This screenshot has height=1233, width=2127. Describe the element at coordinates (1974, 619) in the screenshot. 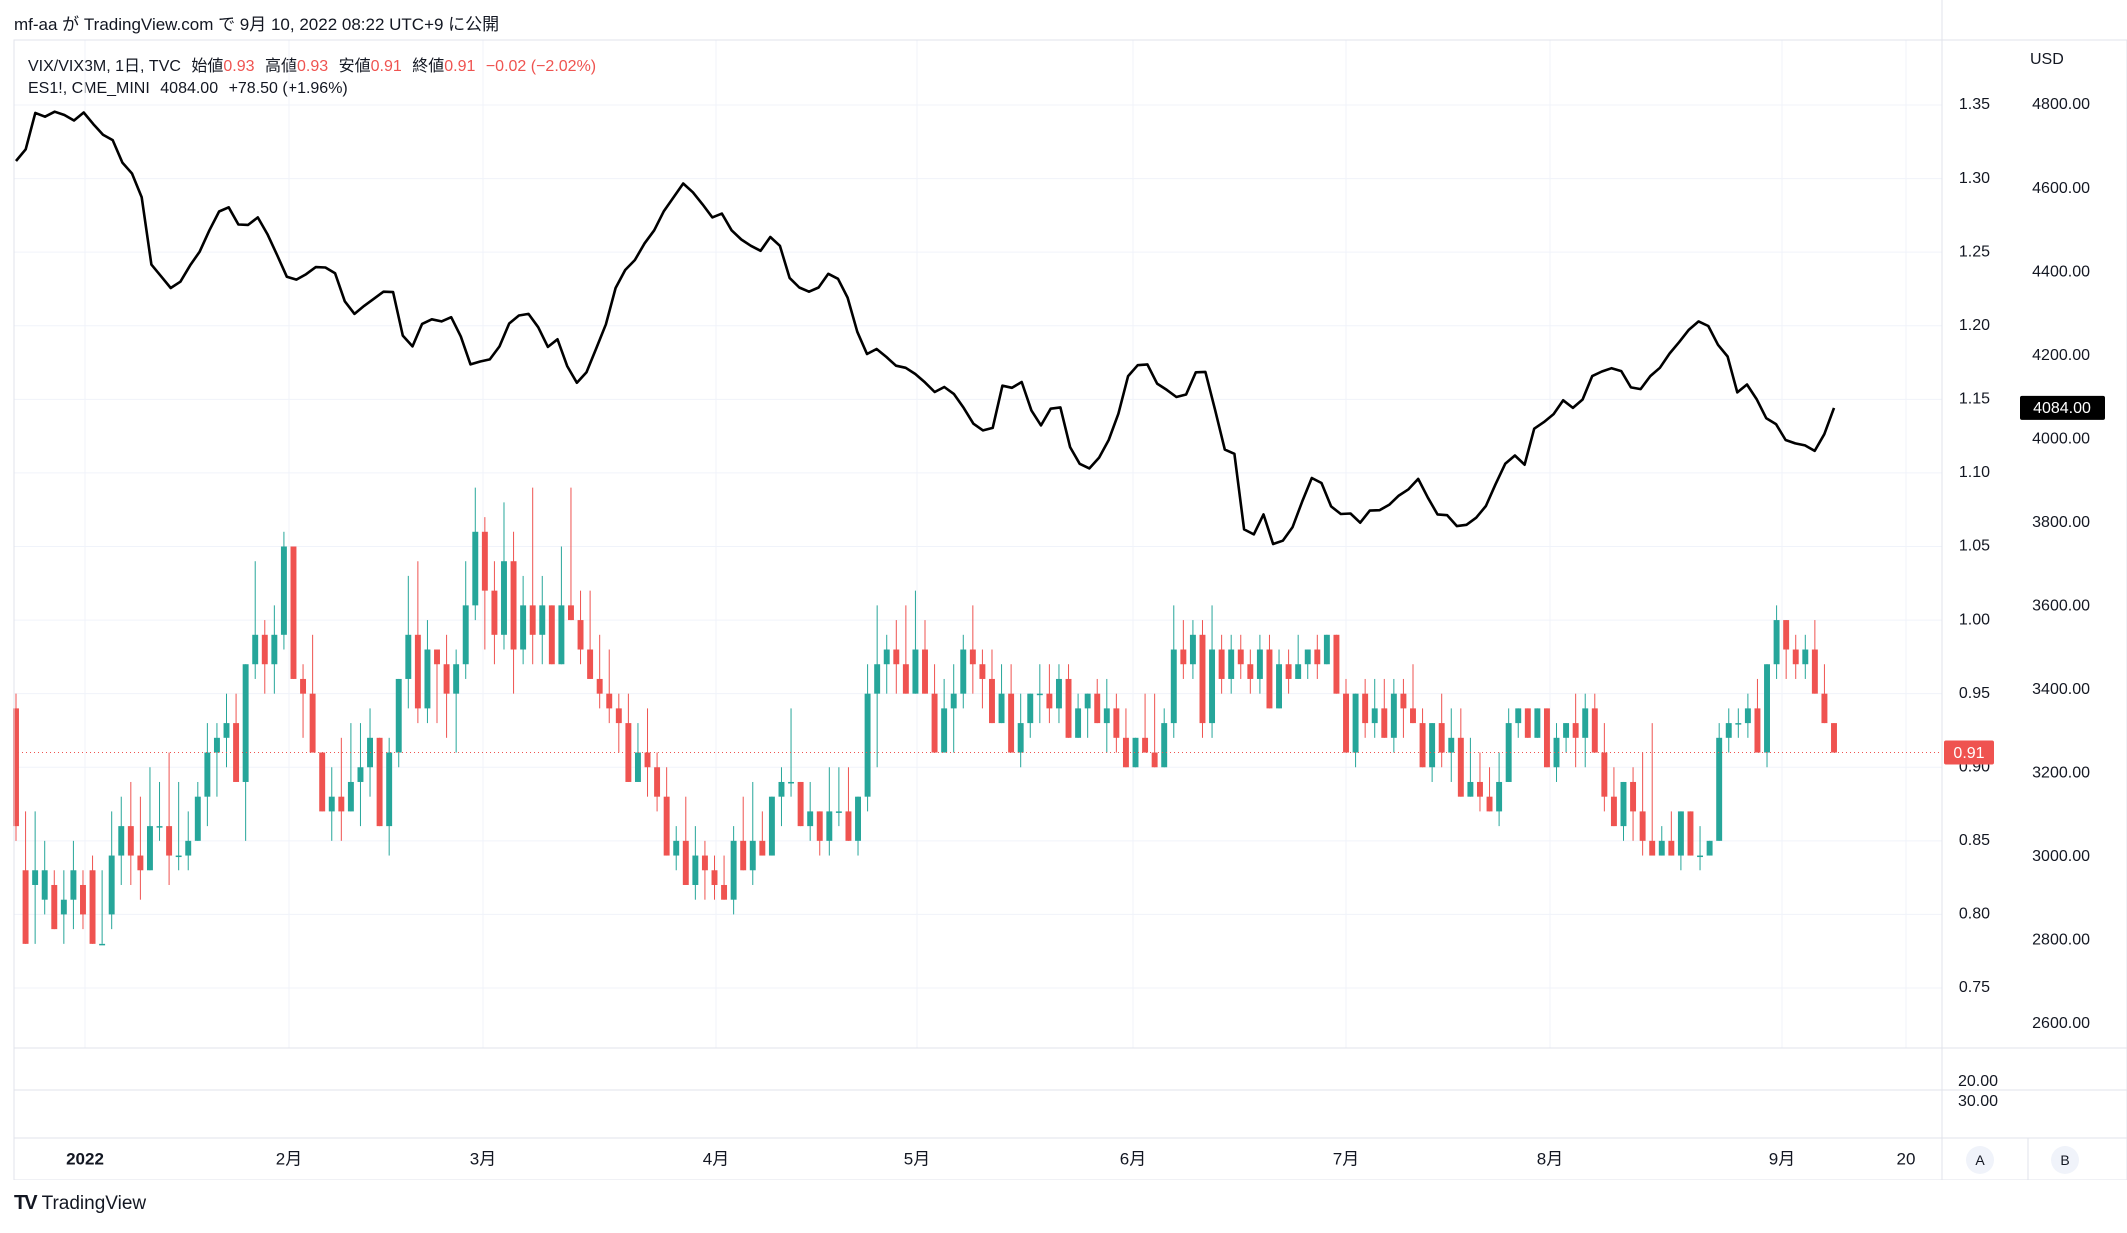

I see `ratio-tick-label: 1.00` at that location.